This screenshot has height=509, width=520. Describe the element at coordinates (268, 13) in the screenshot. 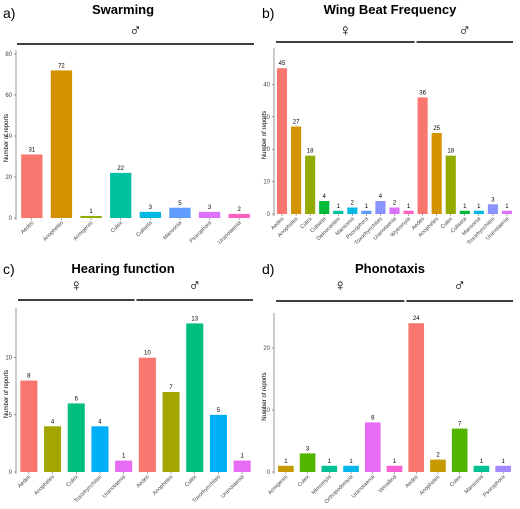

I see `panel-label: b)` at that location.